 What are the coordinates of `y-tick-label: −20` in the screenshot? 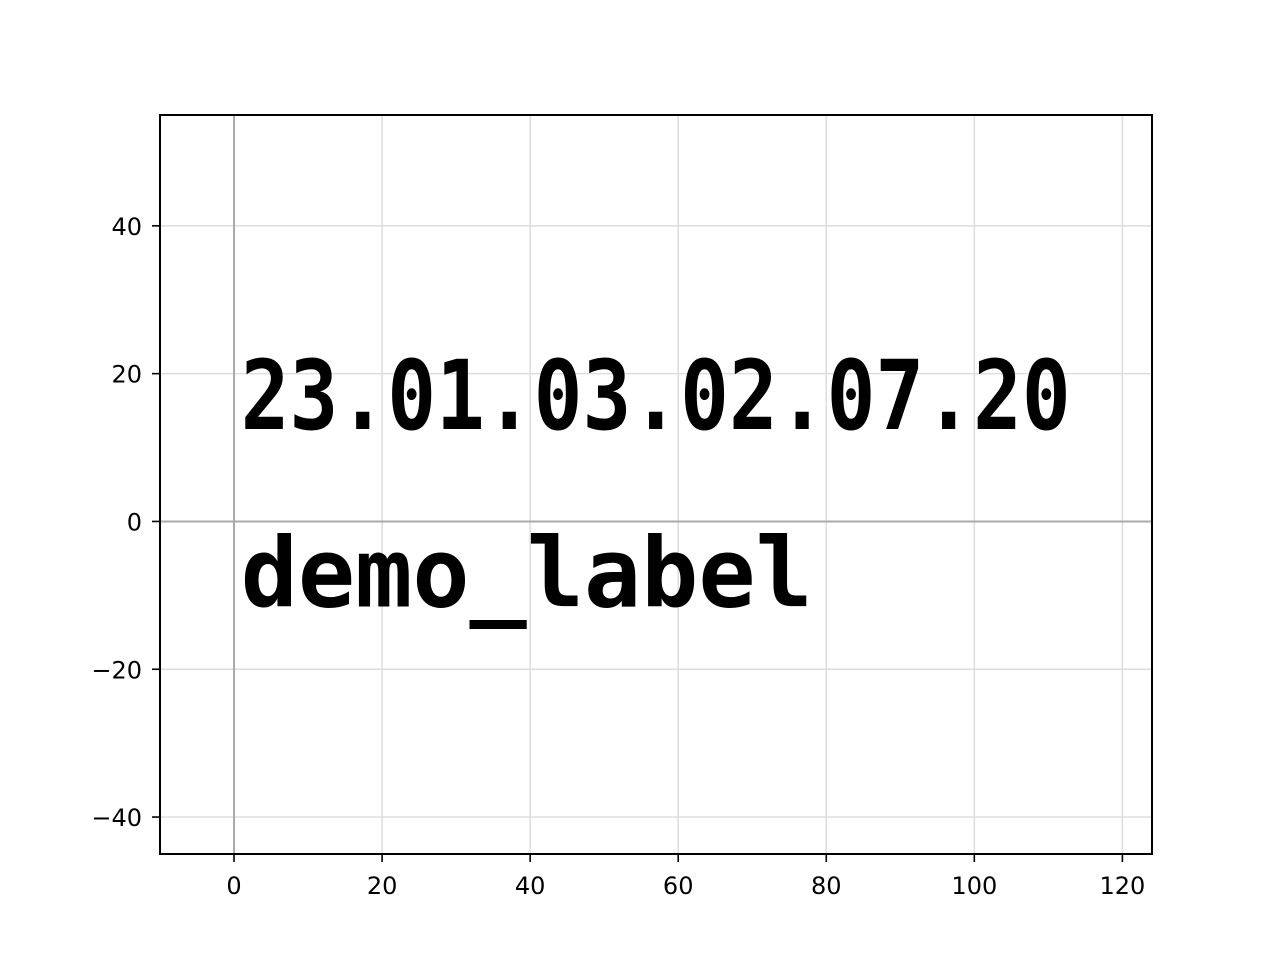 It's located at (116, 670).